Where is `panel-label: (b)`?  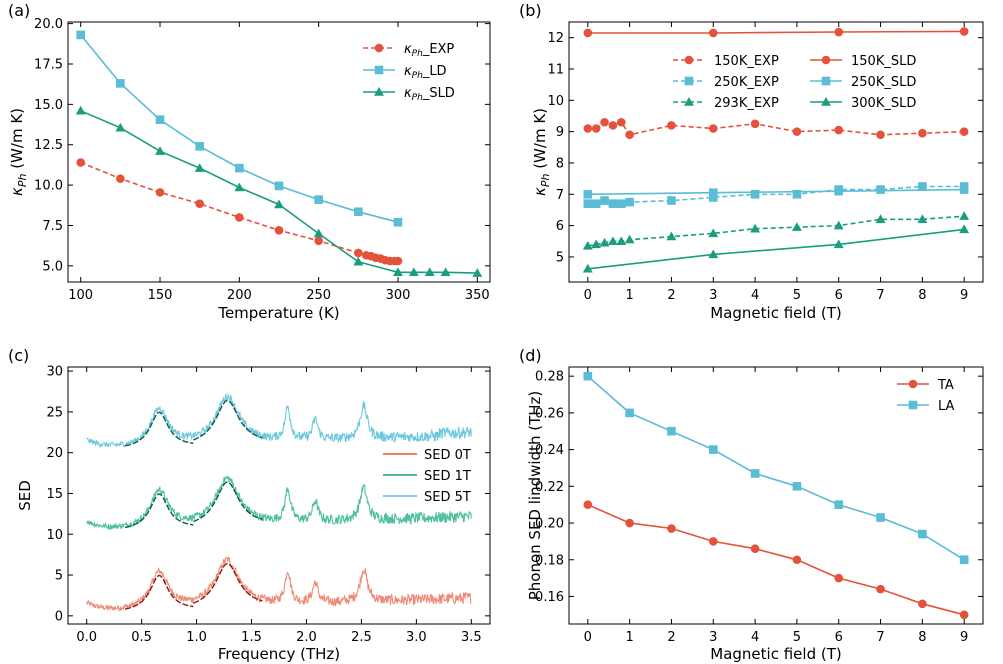 panel-label: (b) is located at coordinates (530, 10).